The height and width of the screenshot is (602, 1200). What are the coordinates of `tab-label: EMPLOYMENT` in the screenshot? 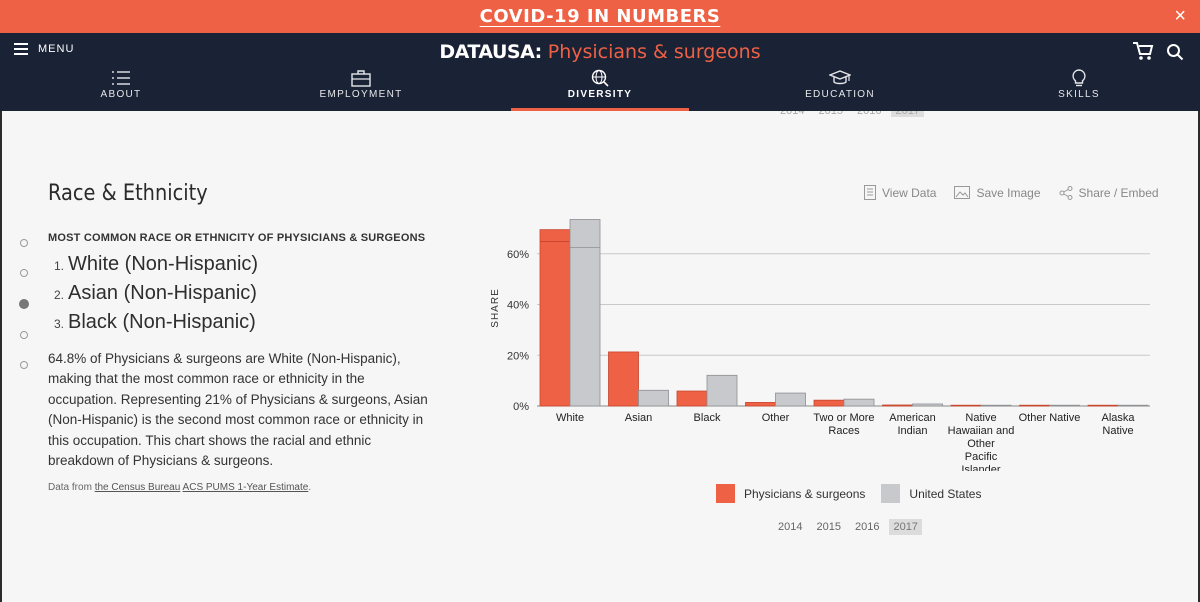 It's located at (361, 94).